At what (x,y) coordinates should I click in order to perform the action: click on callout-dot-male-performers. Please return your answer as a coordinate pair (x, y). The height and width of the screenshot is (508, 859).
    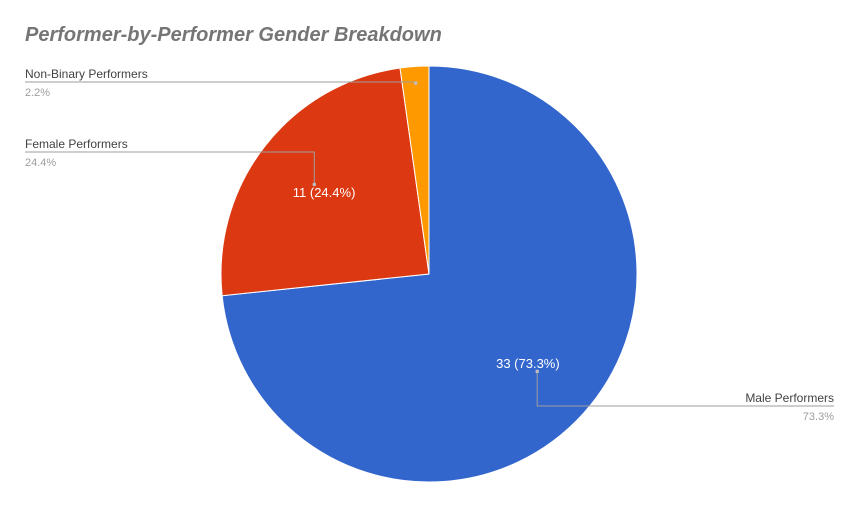
    Looking at the image, I should click on (537, 371).